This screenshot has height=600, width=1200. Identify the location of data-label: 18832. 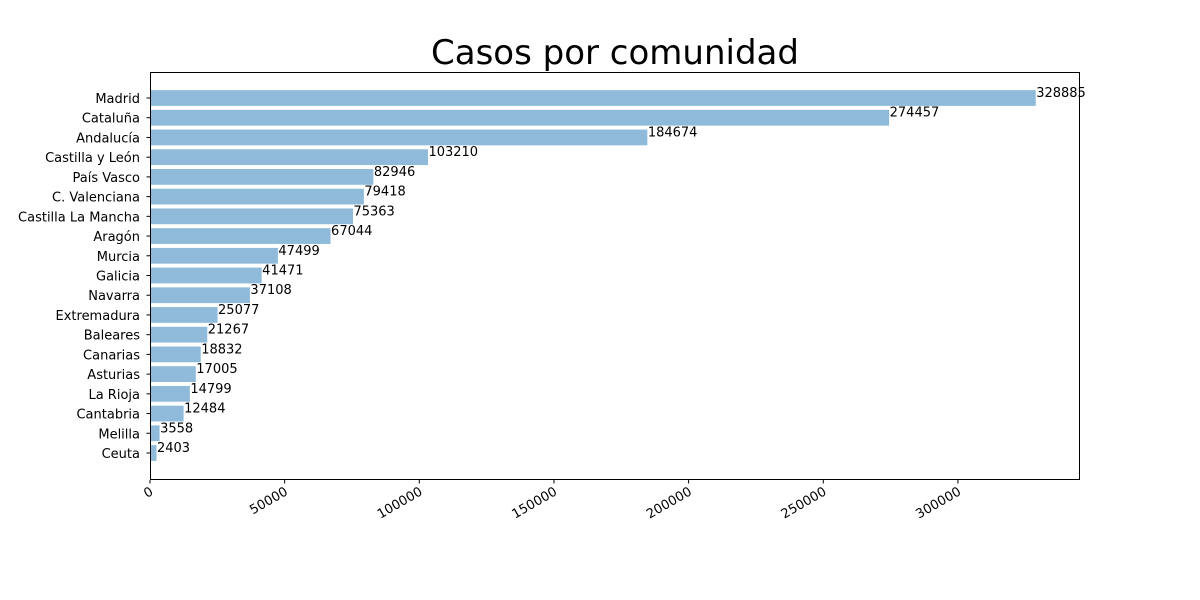
(221, 349).